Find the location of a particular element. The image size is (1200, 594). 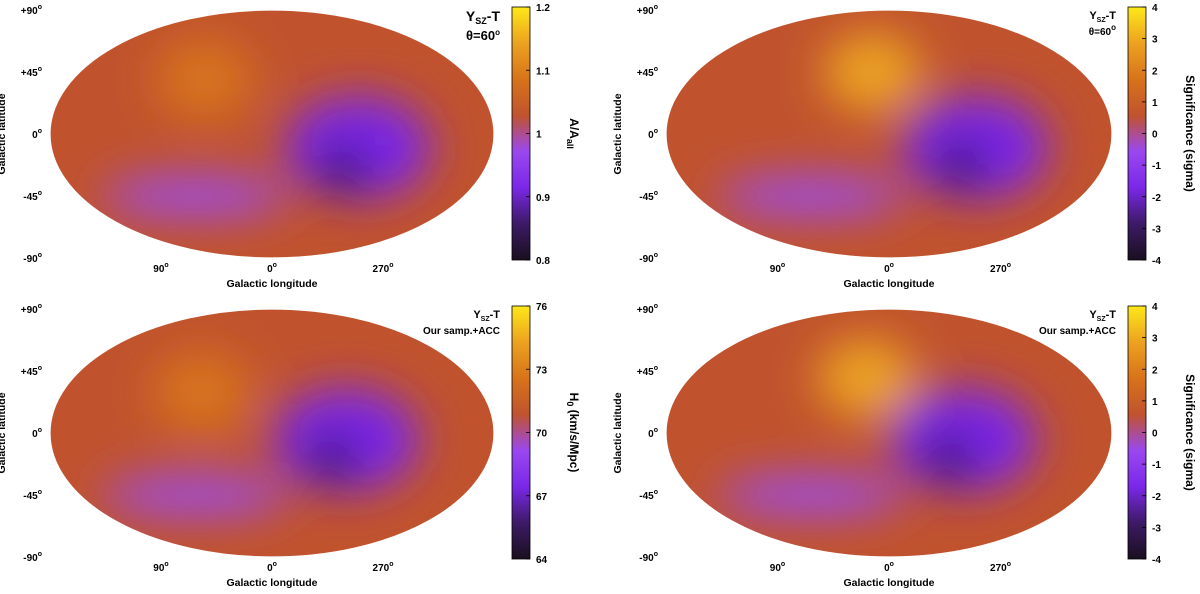

colorbar-label: A/Aall is located at coordinates (573, 133).